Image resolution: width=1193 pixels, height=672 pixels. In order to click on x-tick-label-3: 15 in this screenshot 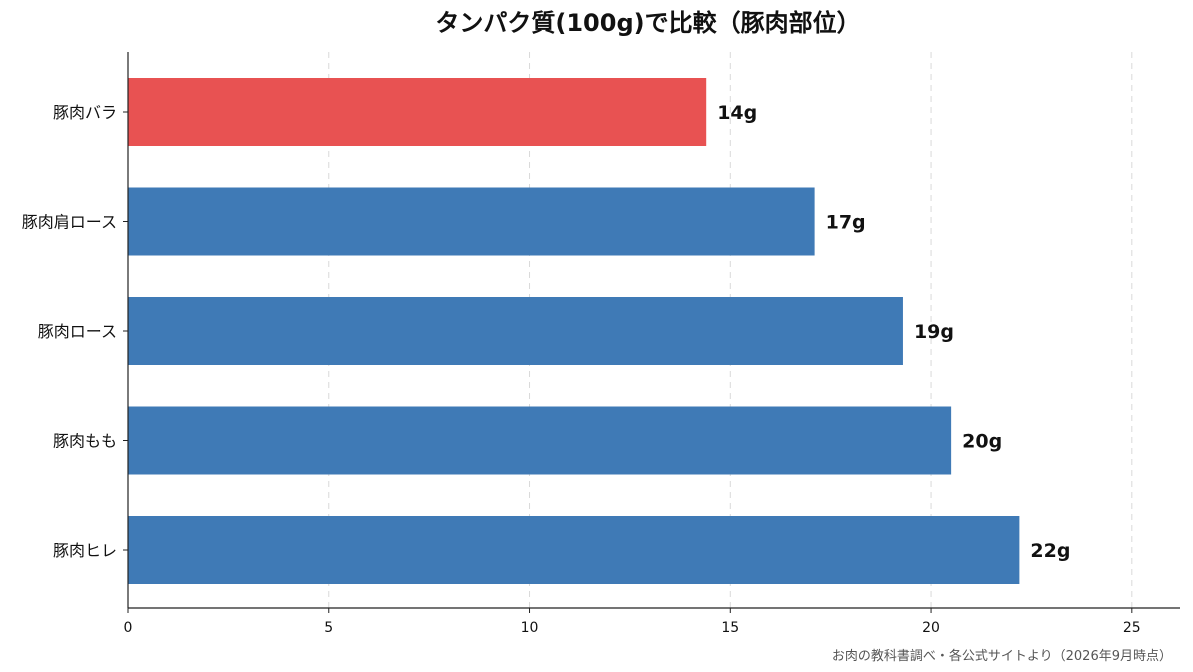, I will do `click(730, 628)`.